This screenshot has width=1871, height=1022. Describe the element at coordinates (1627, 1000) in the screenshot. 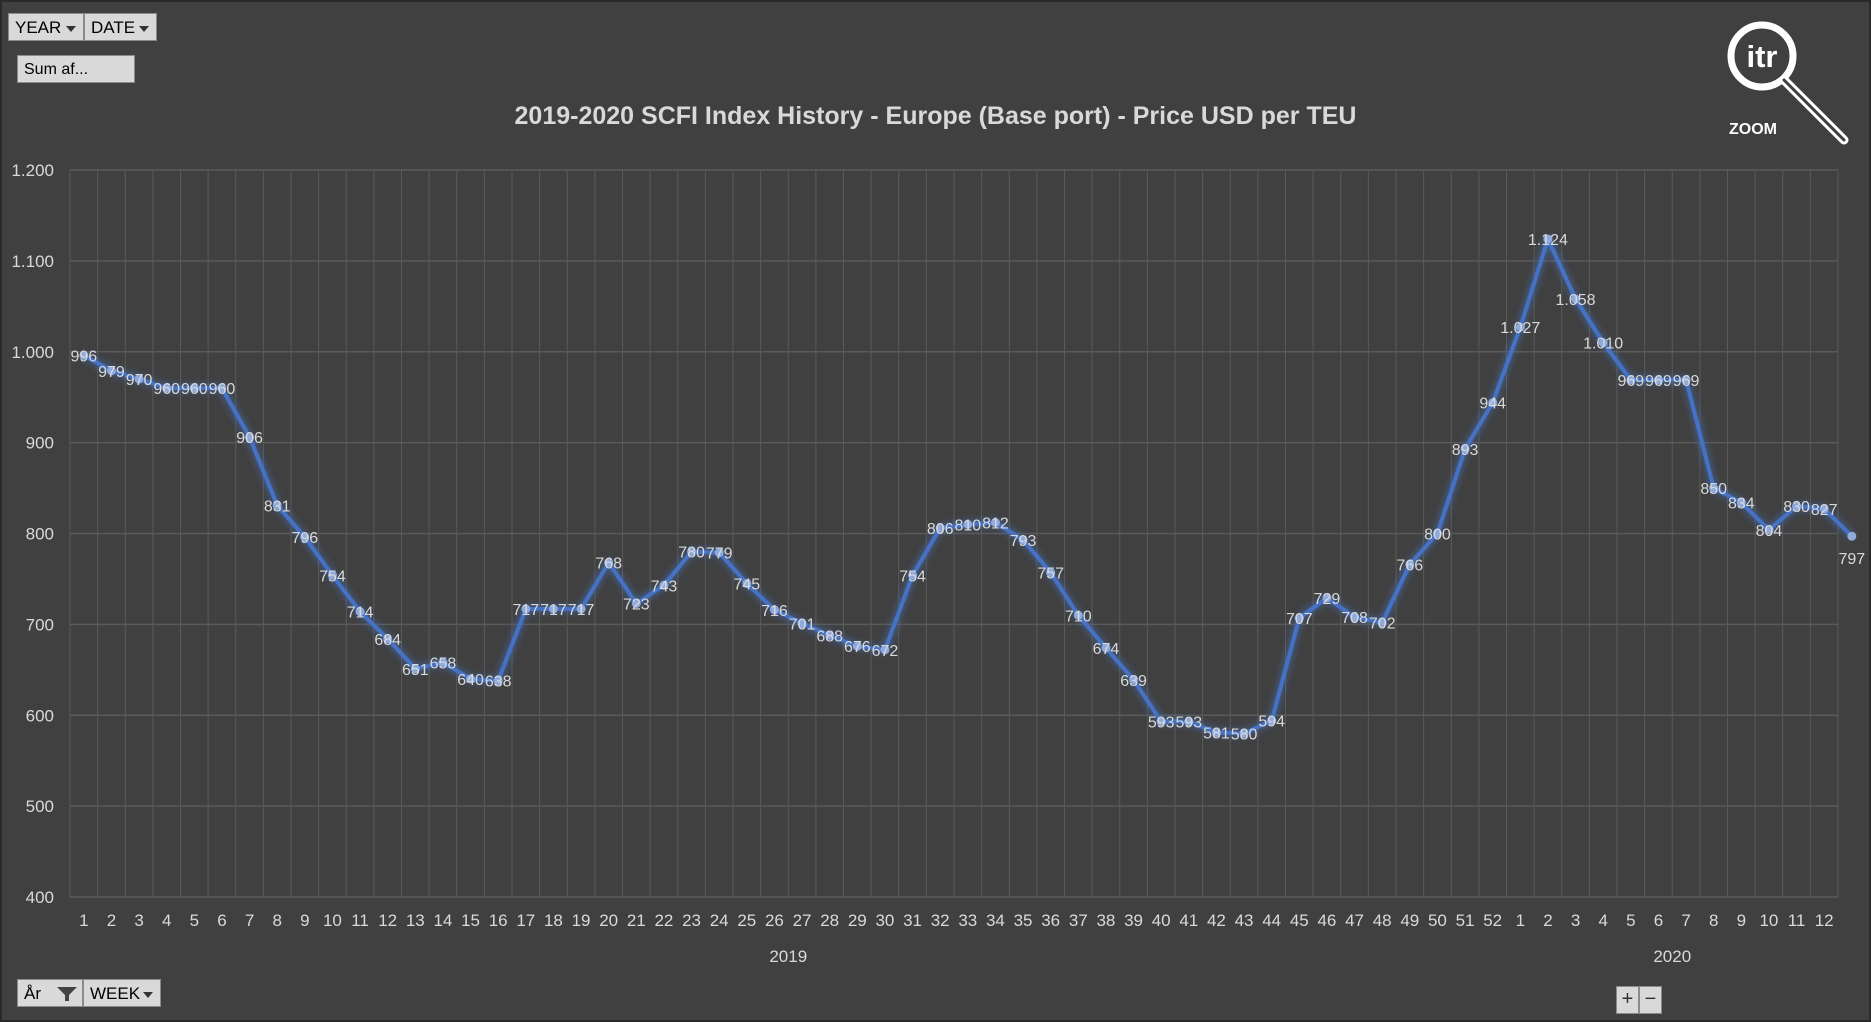

I see `zoom-in-button: +` at that location.